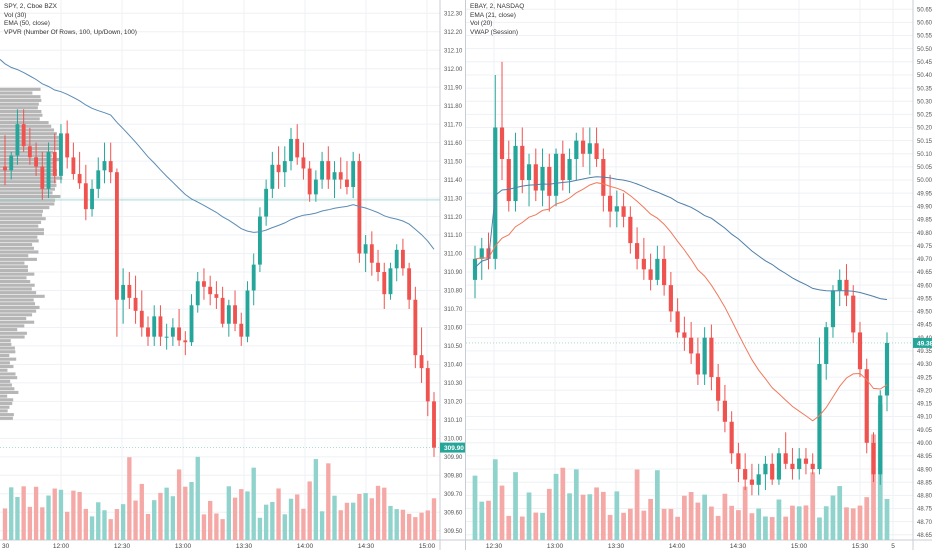 Image resolution: width=932 pixels, height=550 pixels. I want to click on y-tick-label: 49.65, so click(924, 273).